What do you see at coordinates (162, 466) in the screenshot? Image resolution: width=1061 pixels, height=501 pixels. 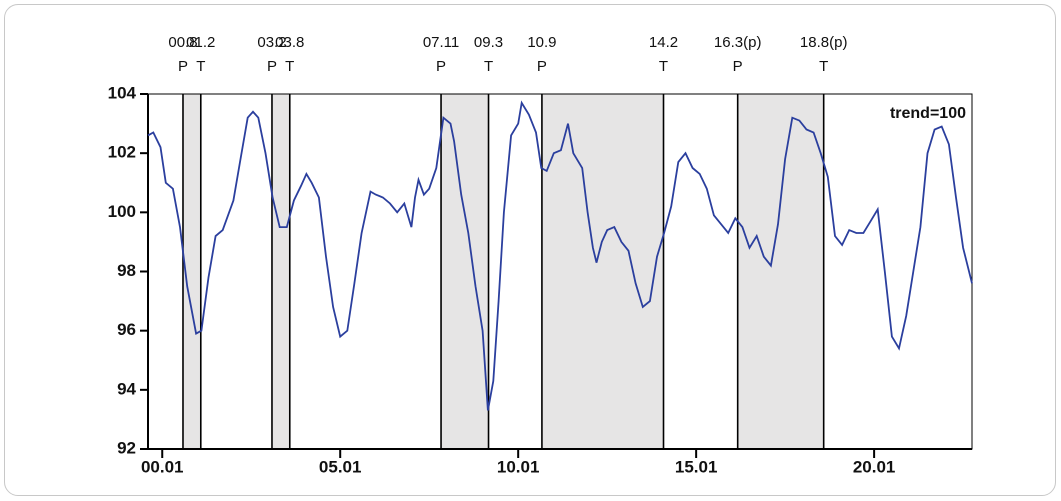 I see `x-tick-label: 00.01` at bounding box center [162, 466].